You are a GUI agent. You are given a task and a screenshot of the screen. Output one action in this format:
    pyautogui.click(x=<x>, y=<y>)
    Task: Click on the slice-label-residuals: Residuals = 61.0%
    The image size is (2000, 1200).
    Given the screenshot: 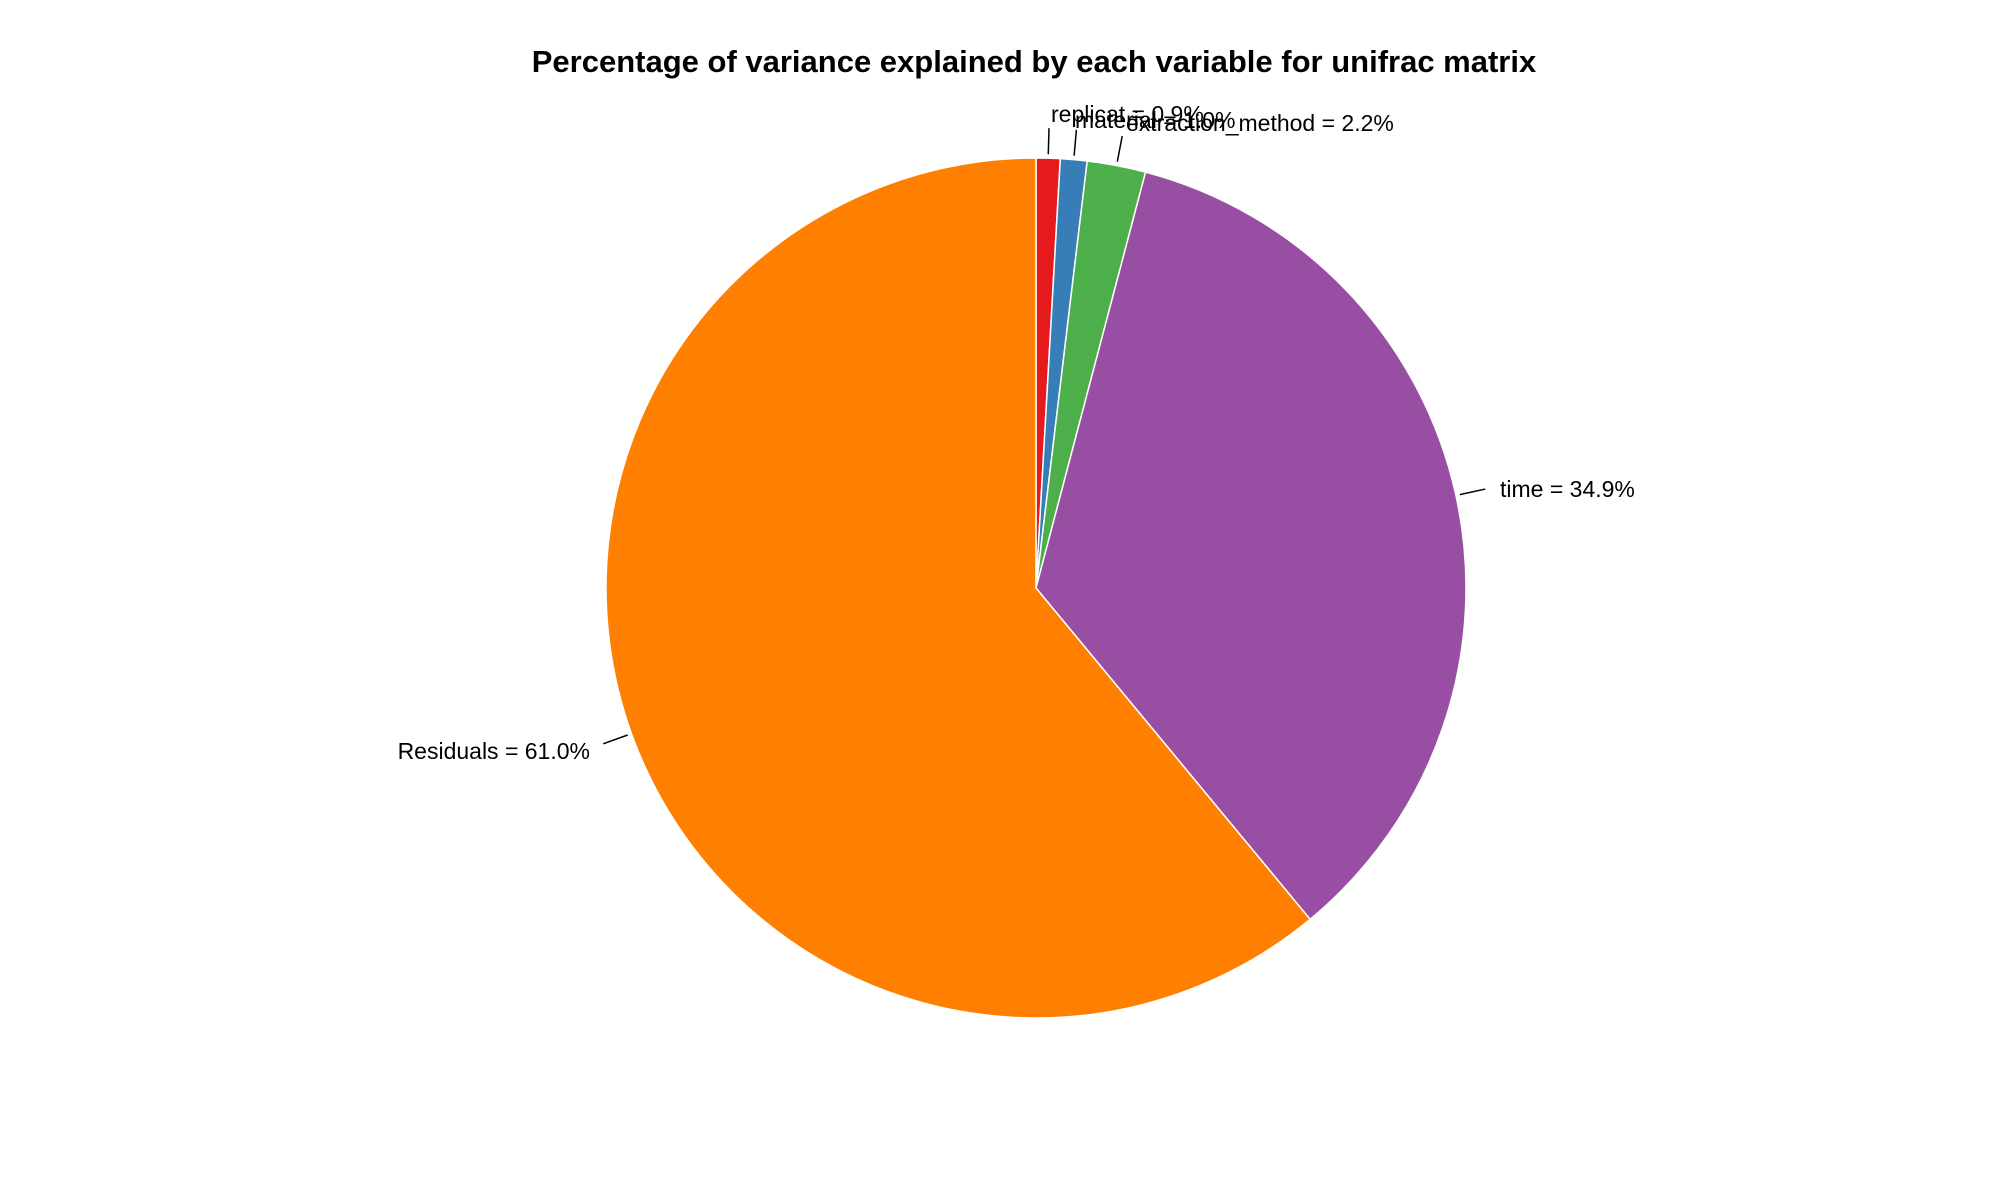 What is the action you would take?
    pyautogui.click(x=494, y=751)
    